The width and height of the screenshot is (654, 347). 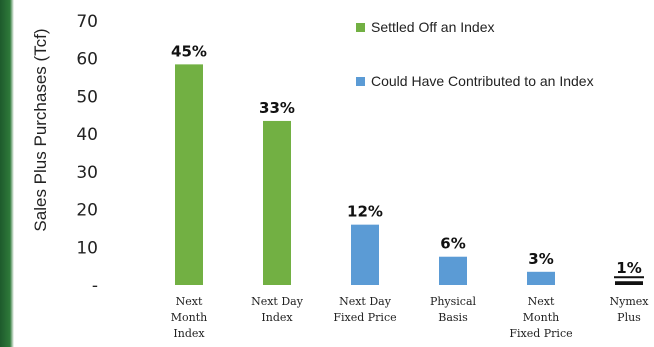 I want to click on data-label: 1%, so click(x=628, y=268).